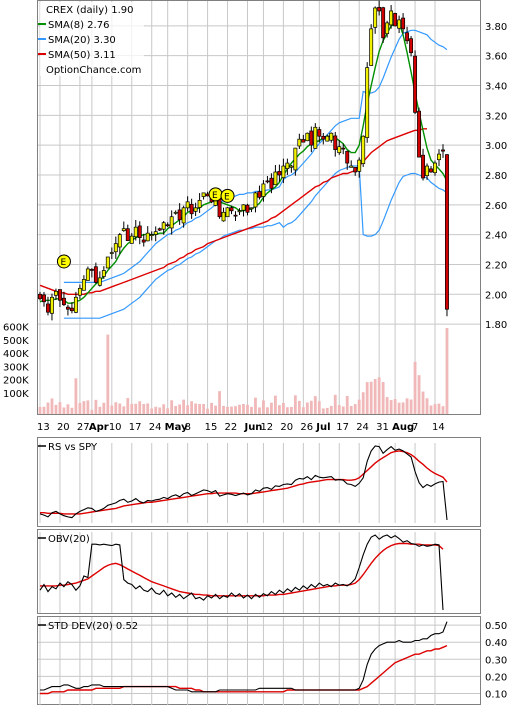 Image resolution: width=526 pixels, height=706 pixels. I want to click on volume-tick-label: 100K, so click(16, 394).